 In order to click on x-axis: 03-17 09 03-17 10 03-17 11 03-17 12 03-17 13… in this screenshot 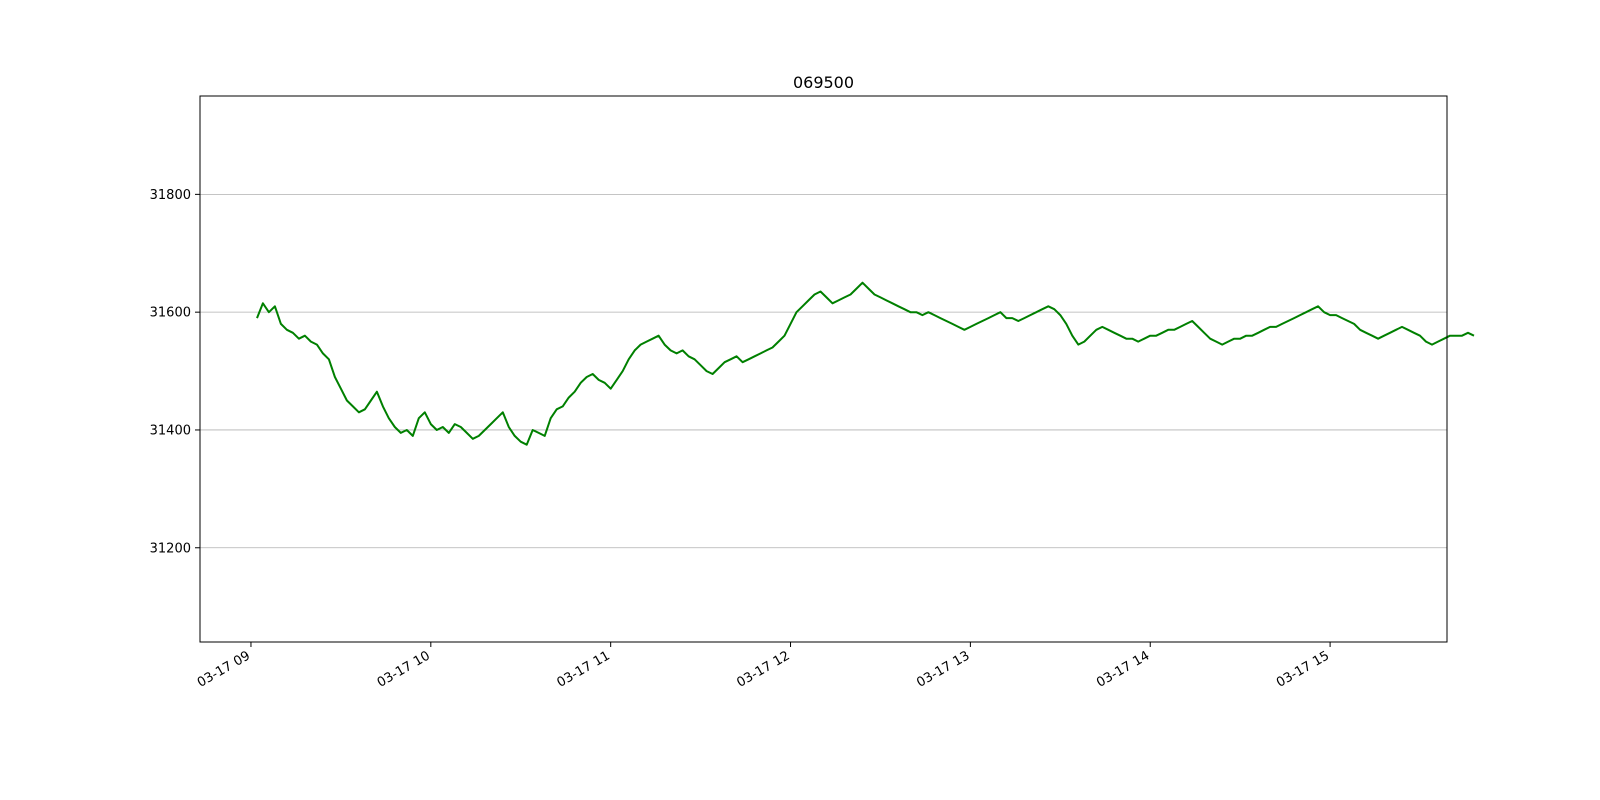, I will do `click(763, 666)`.